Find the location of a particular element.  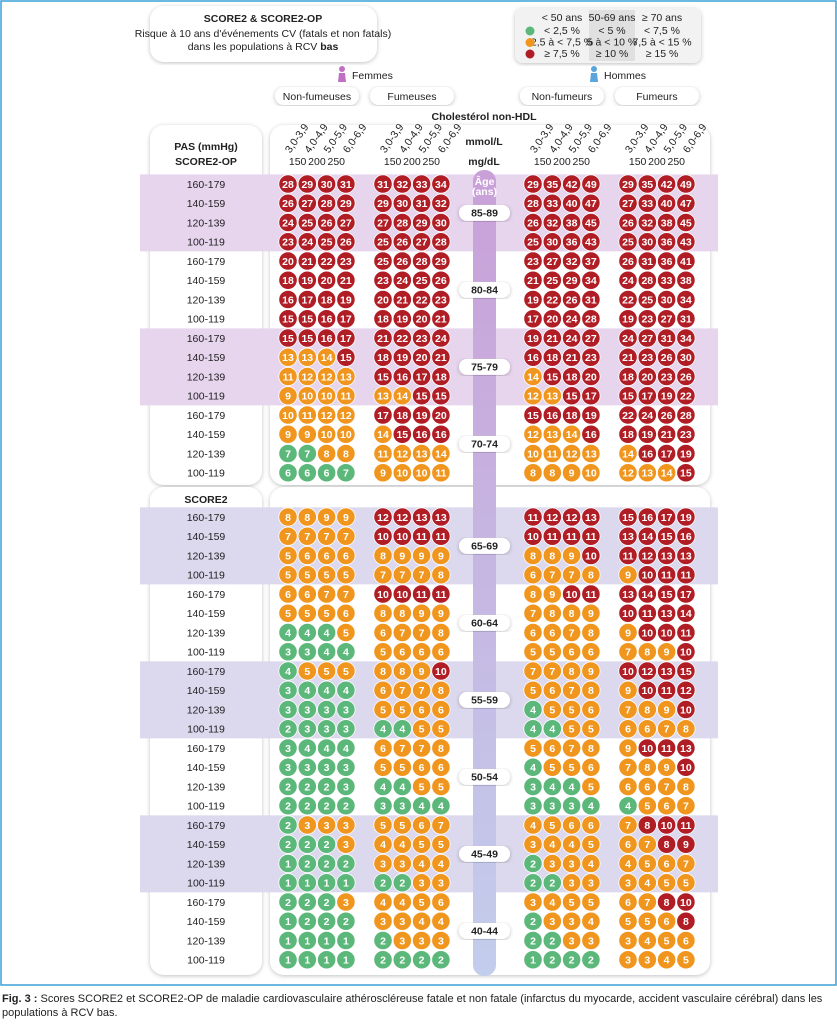

risk-value: 15 is located at coordinates (307, 339).